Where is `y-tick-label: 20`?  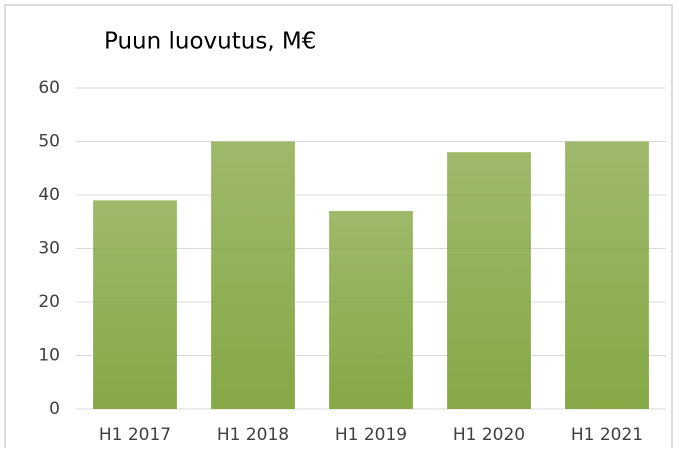
y-tick-label: 20 is located at coordinates (49, 302).